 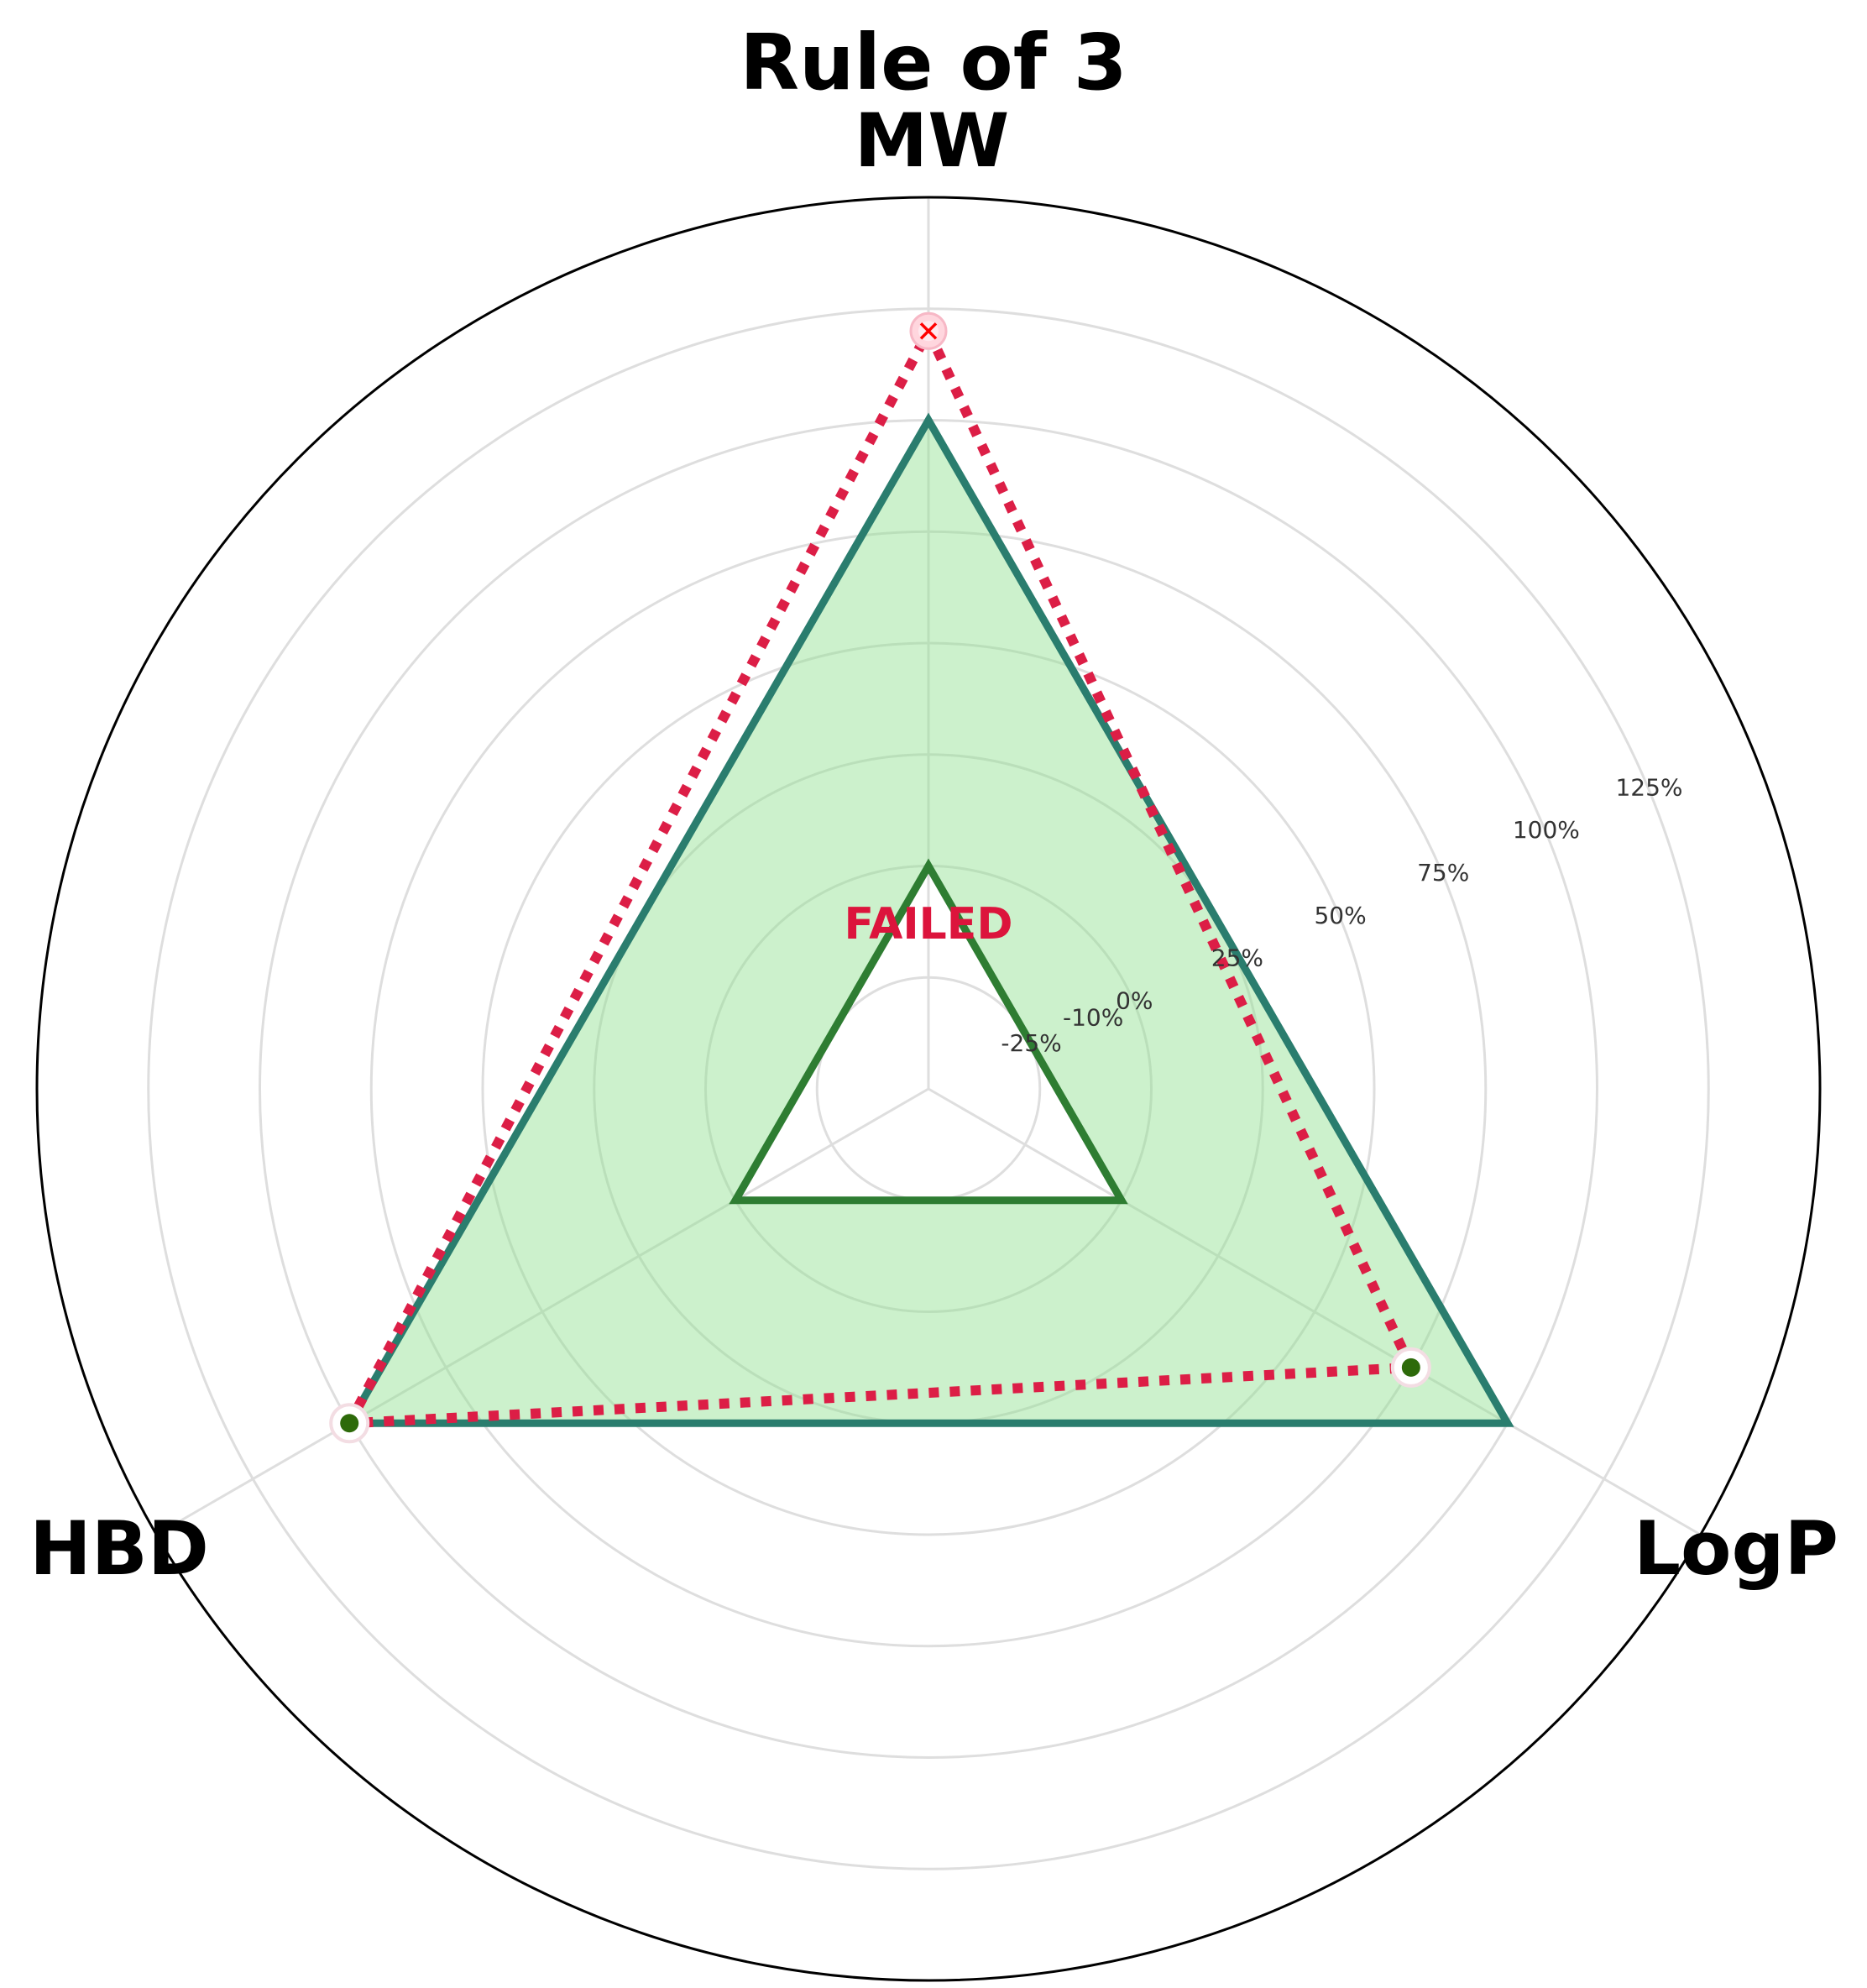 What do you see at coordinates (1546, 830) in the screenshot?
I see `radial-tick-label: 100%` at bounding box center [1546, 830].